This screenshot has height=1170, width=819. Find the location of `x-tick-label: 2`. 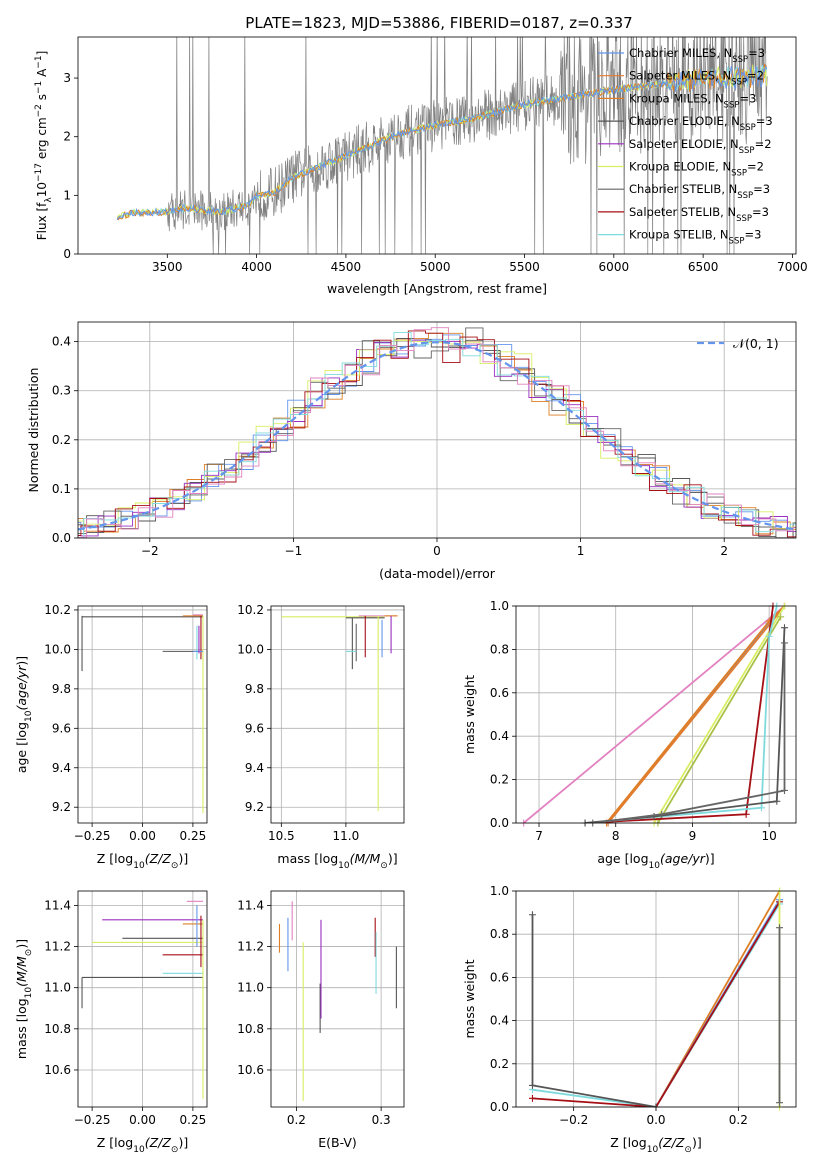

x-tick-label: 2 is located at coordinates (724, 551).